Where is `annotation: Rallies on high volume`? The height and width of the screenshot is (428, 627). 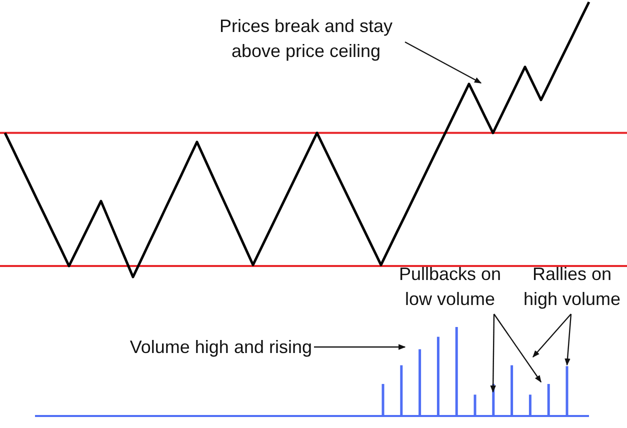 annotation: Rallies on high volume is located at coordinates (572, 286).